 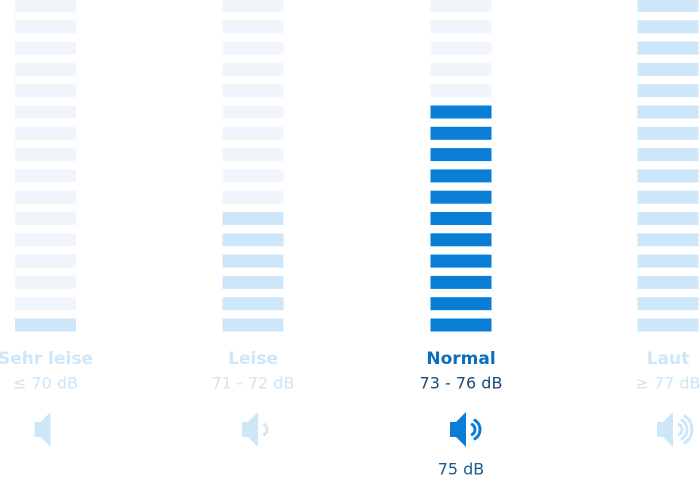 I want to click on level-title: Laut, so click(x=668, y=359).